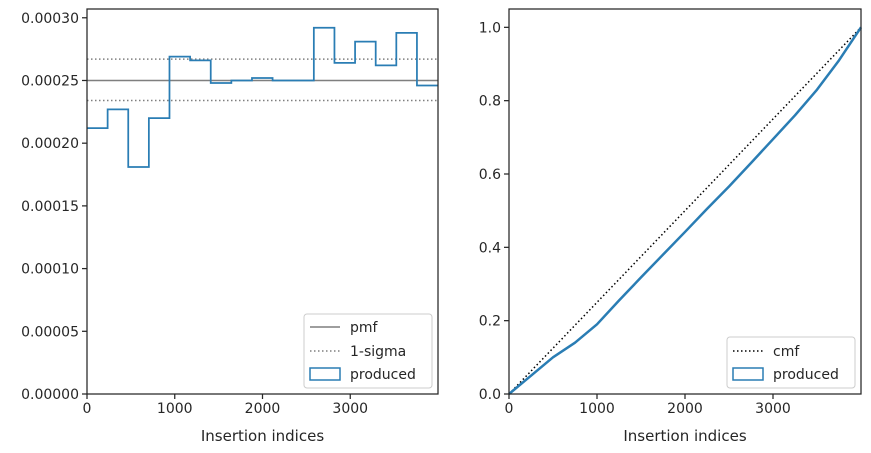 Image resolution: width=871 pixels, height=453 pixels. Describe the element at coordinates (490, 28) in the screenshot. I see `right-y-tick-label: 1.0` at that location.